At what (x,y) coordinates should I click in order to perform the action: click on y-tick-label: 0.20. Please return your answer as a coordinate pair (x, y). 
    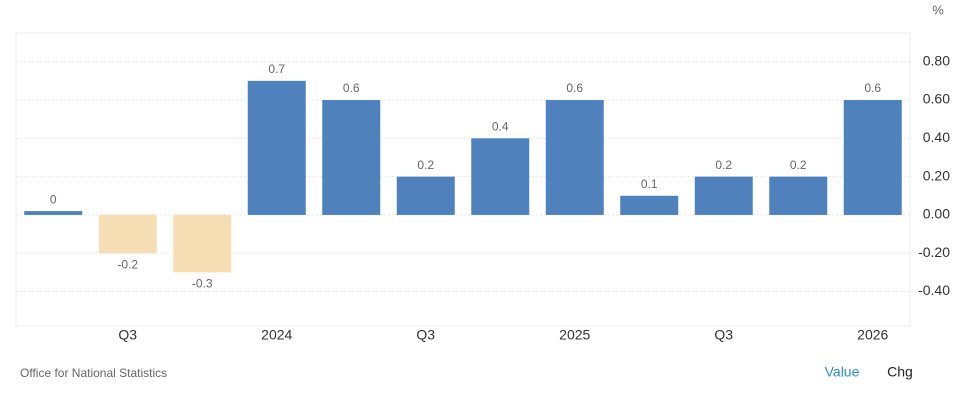
    Looking at the image, I should click on (936, 175).